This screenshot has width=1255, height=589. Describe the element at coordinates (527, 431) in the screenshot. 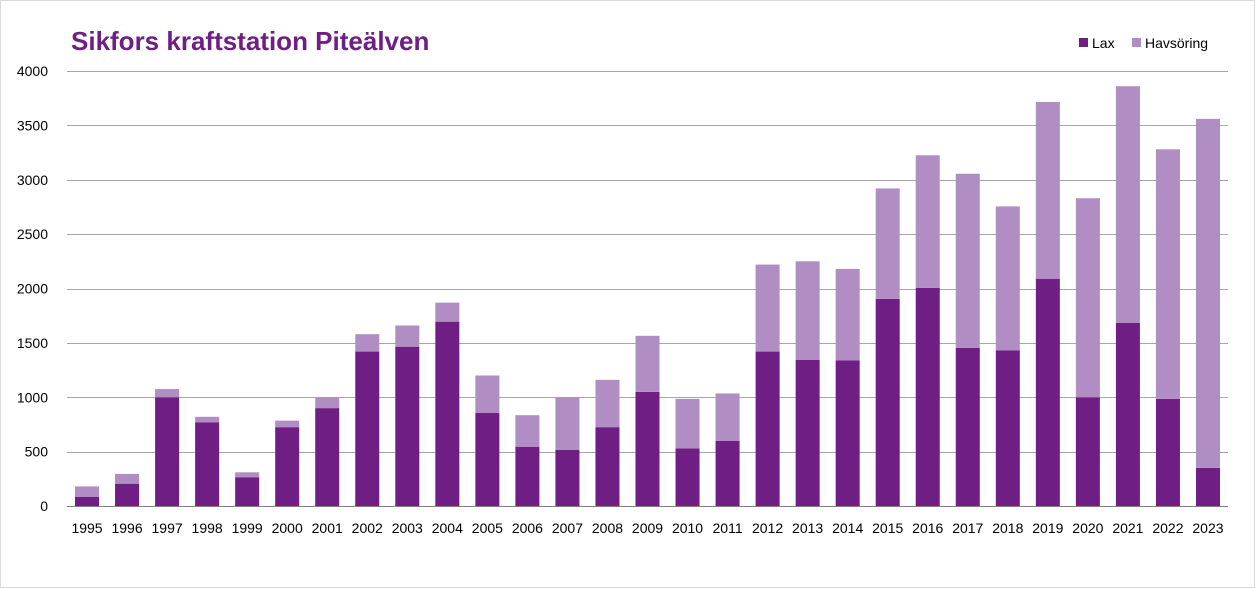

I see `bar-havsoring-2006` at that location.